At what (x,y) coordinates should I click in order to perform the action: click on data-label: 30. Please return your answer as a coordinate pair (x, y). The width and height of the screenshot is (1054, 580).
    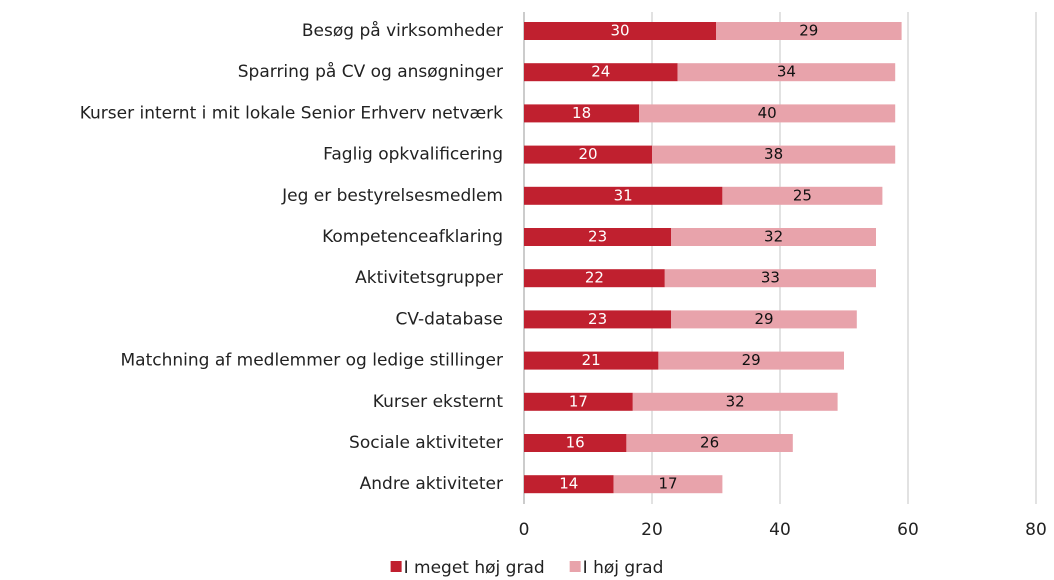
    Looking at the image, I should click on (619, 31).